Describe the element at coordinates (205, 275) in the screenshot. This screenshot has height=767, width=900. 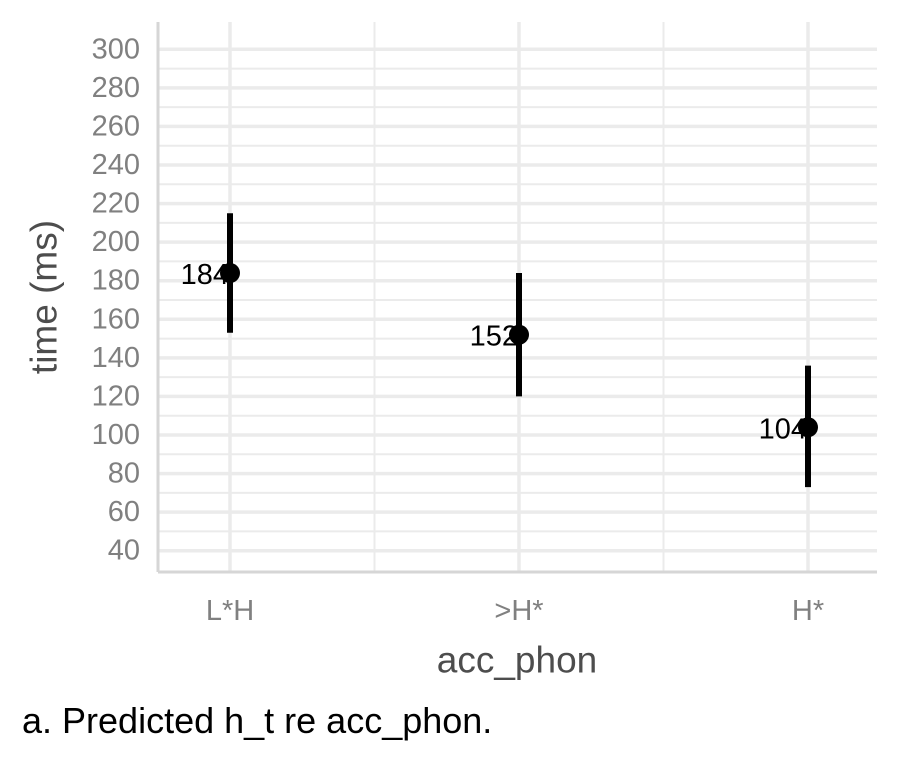
I see `data-label: 184` at that location.